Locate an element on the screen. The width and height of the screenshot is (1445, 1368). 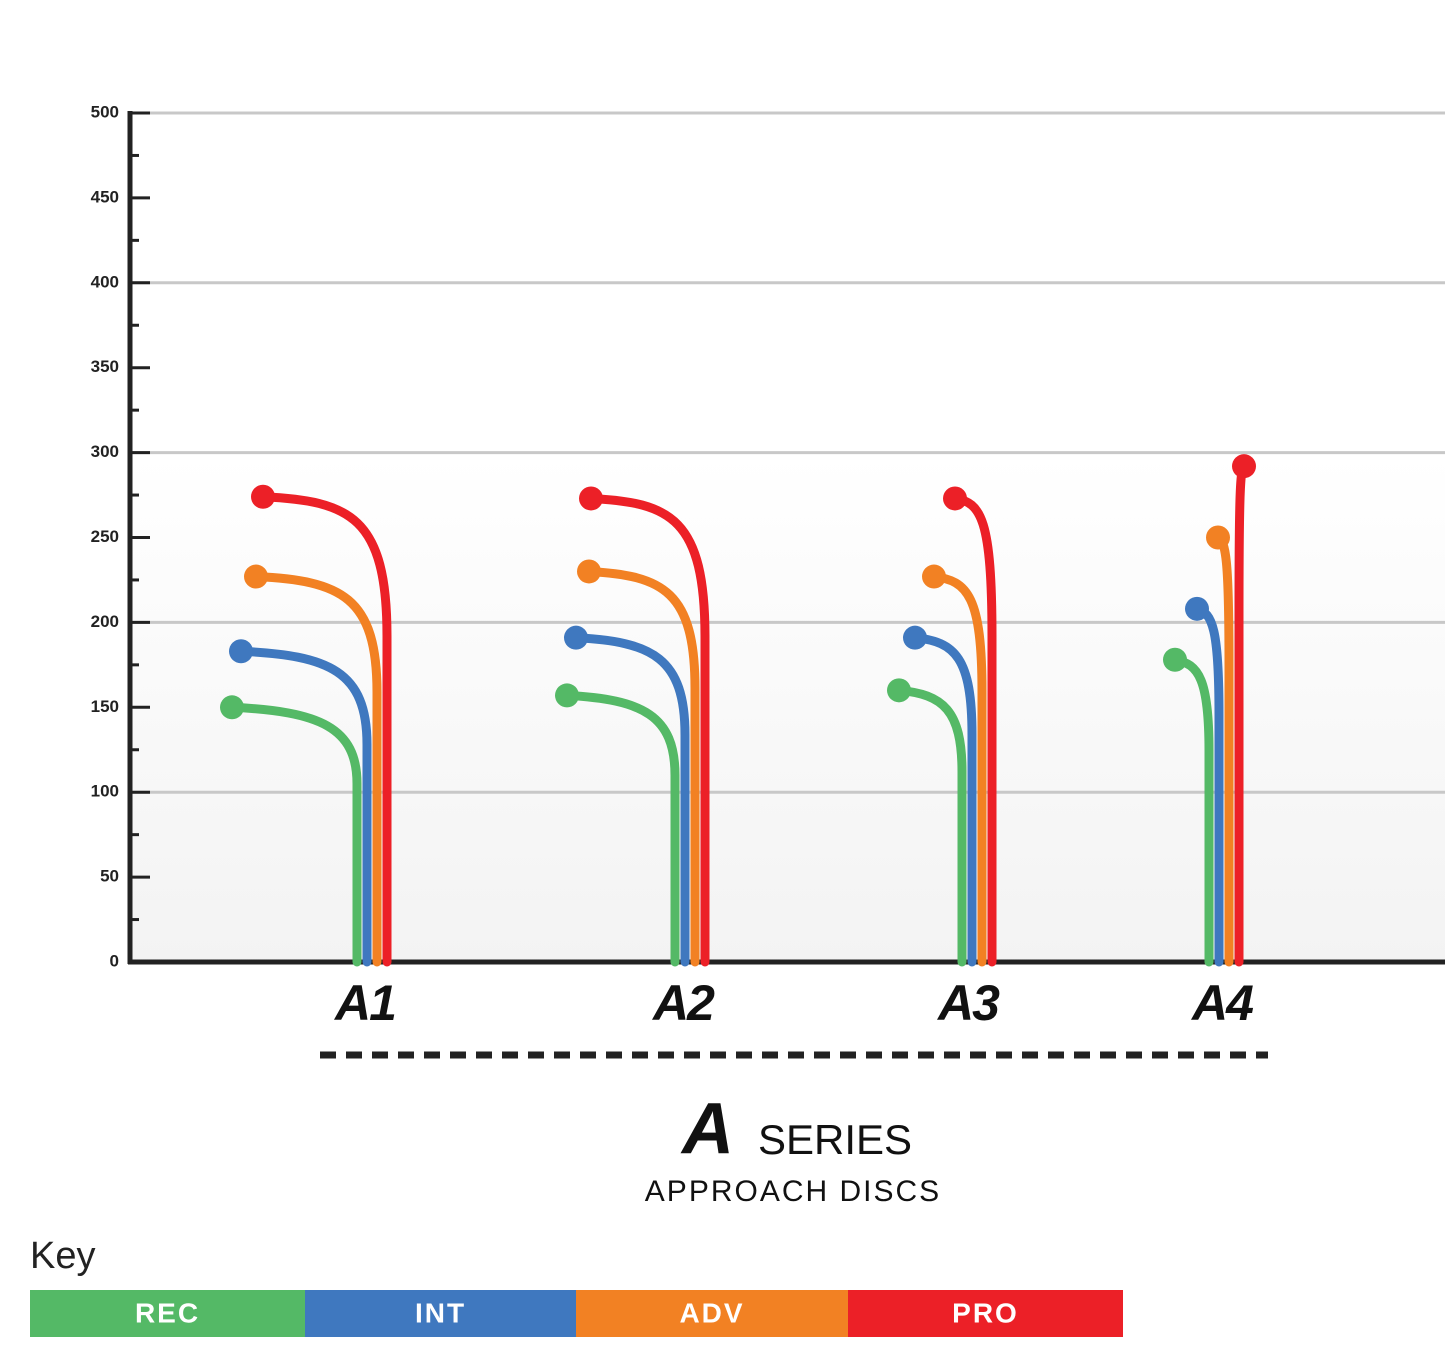
y-tick-label: 0 is located at coordinates (114, 960).